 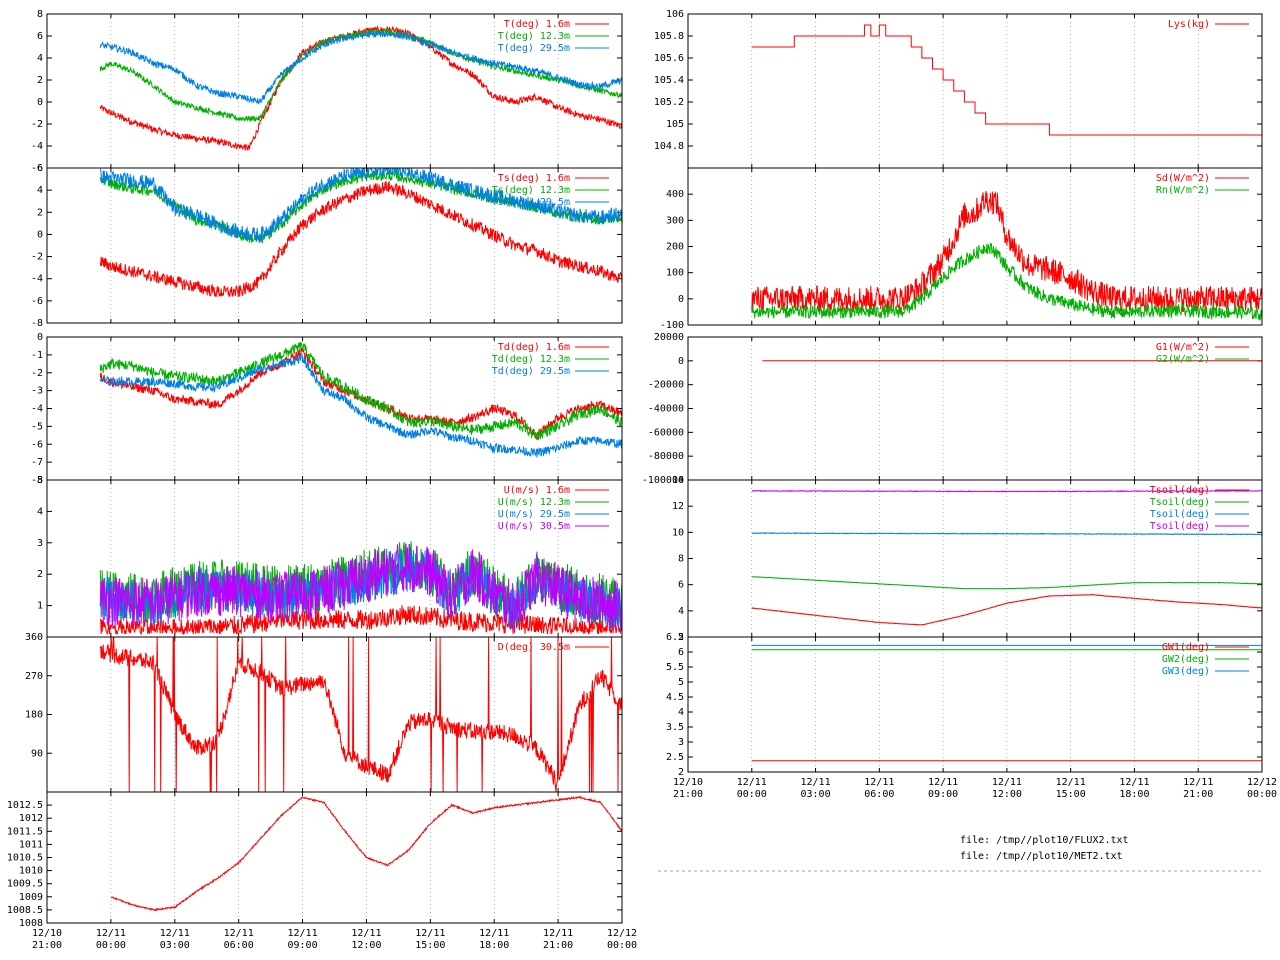 I want to click on y-tick-label: 3, so click(x=681, y=742).